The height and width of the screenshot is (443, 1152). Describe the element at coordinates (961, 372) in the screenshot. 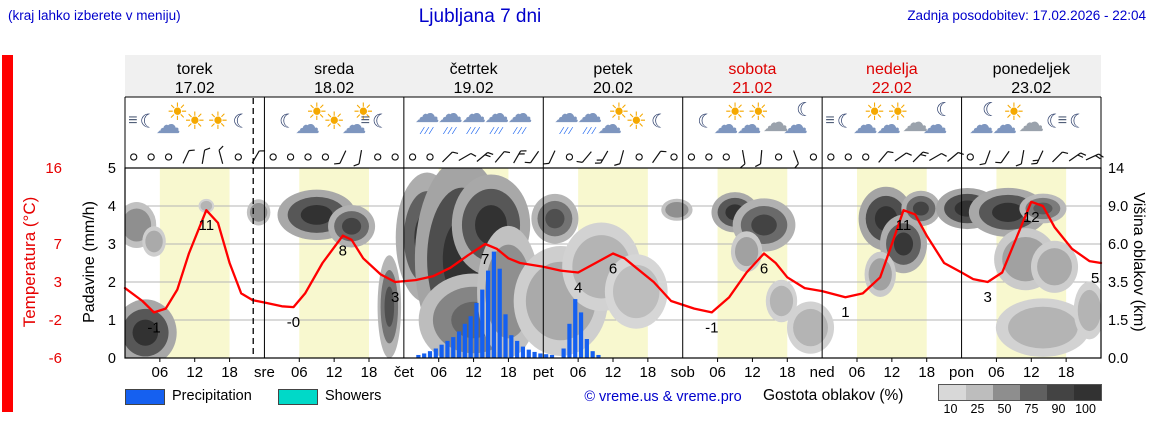

I see `x-day-label: pon` at that location.